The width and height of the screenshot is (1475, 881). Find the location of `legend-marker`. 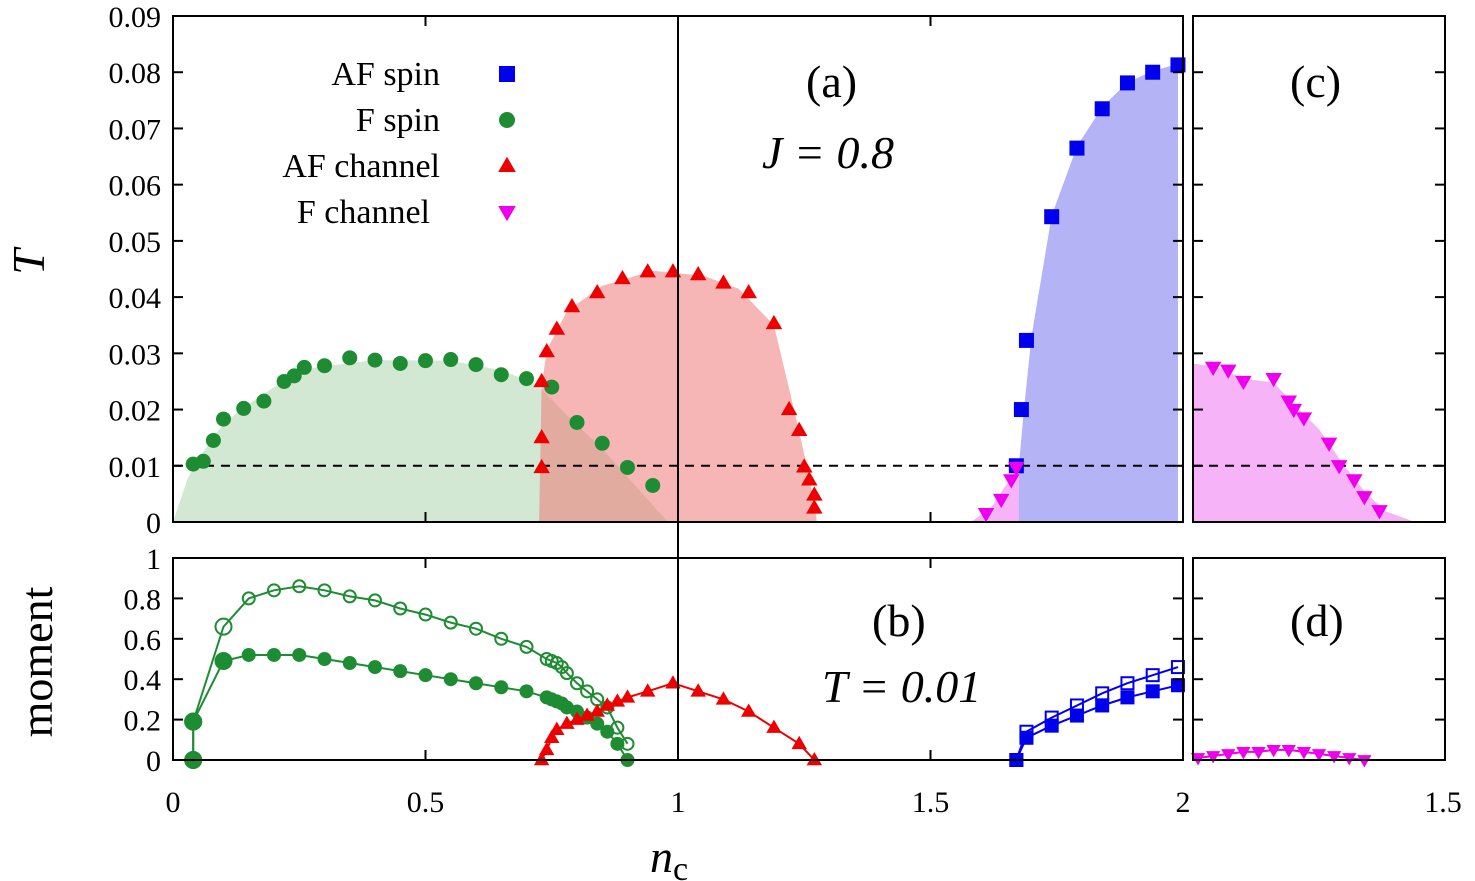

legend-marker is located at coordinates (507, 164).